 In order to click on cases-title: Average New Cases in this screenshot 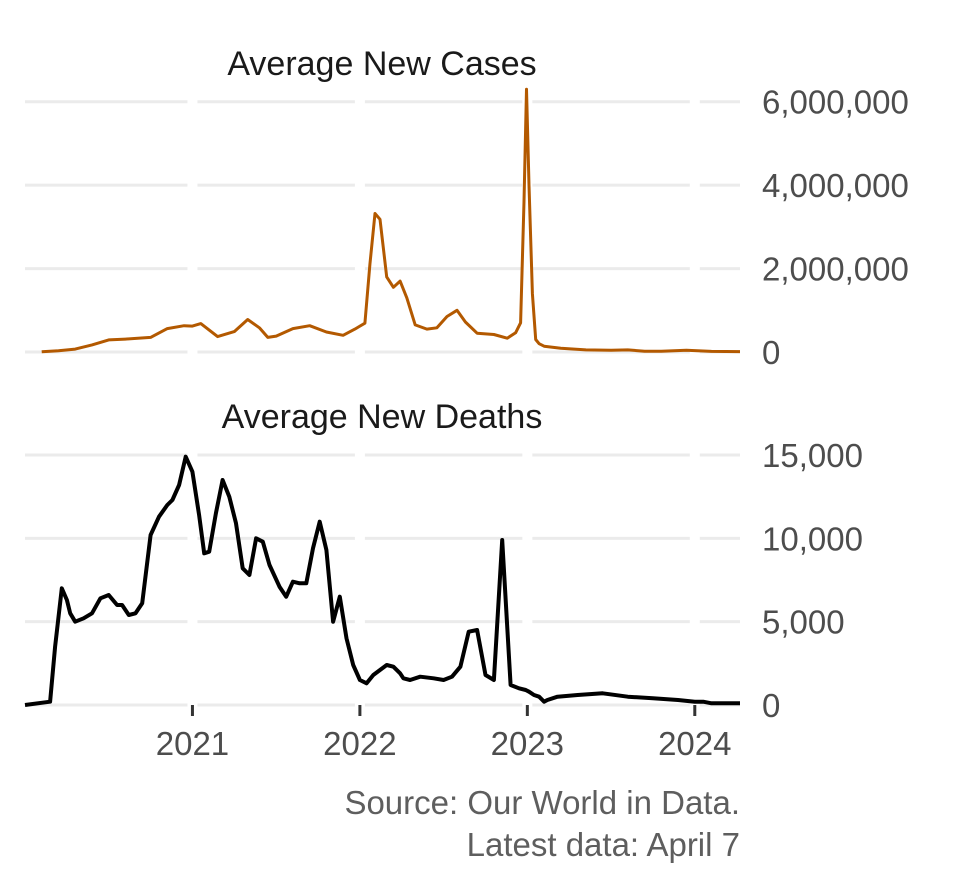, I will do `click(381, 64)`.